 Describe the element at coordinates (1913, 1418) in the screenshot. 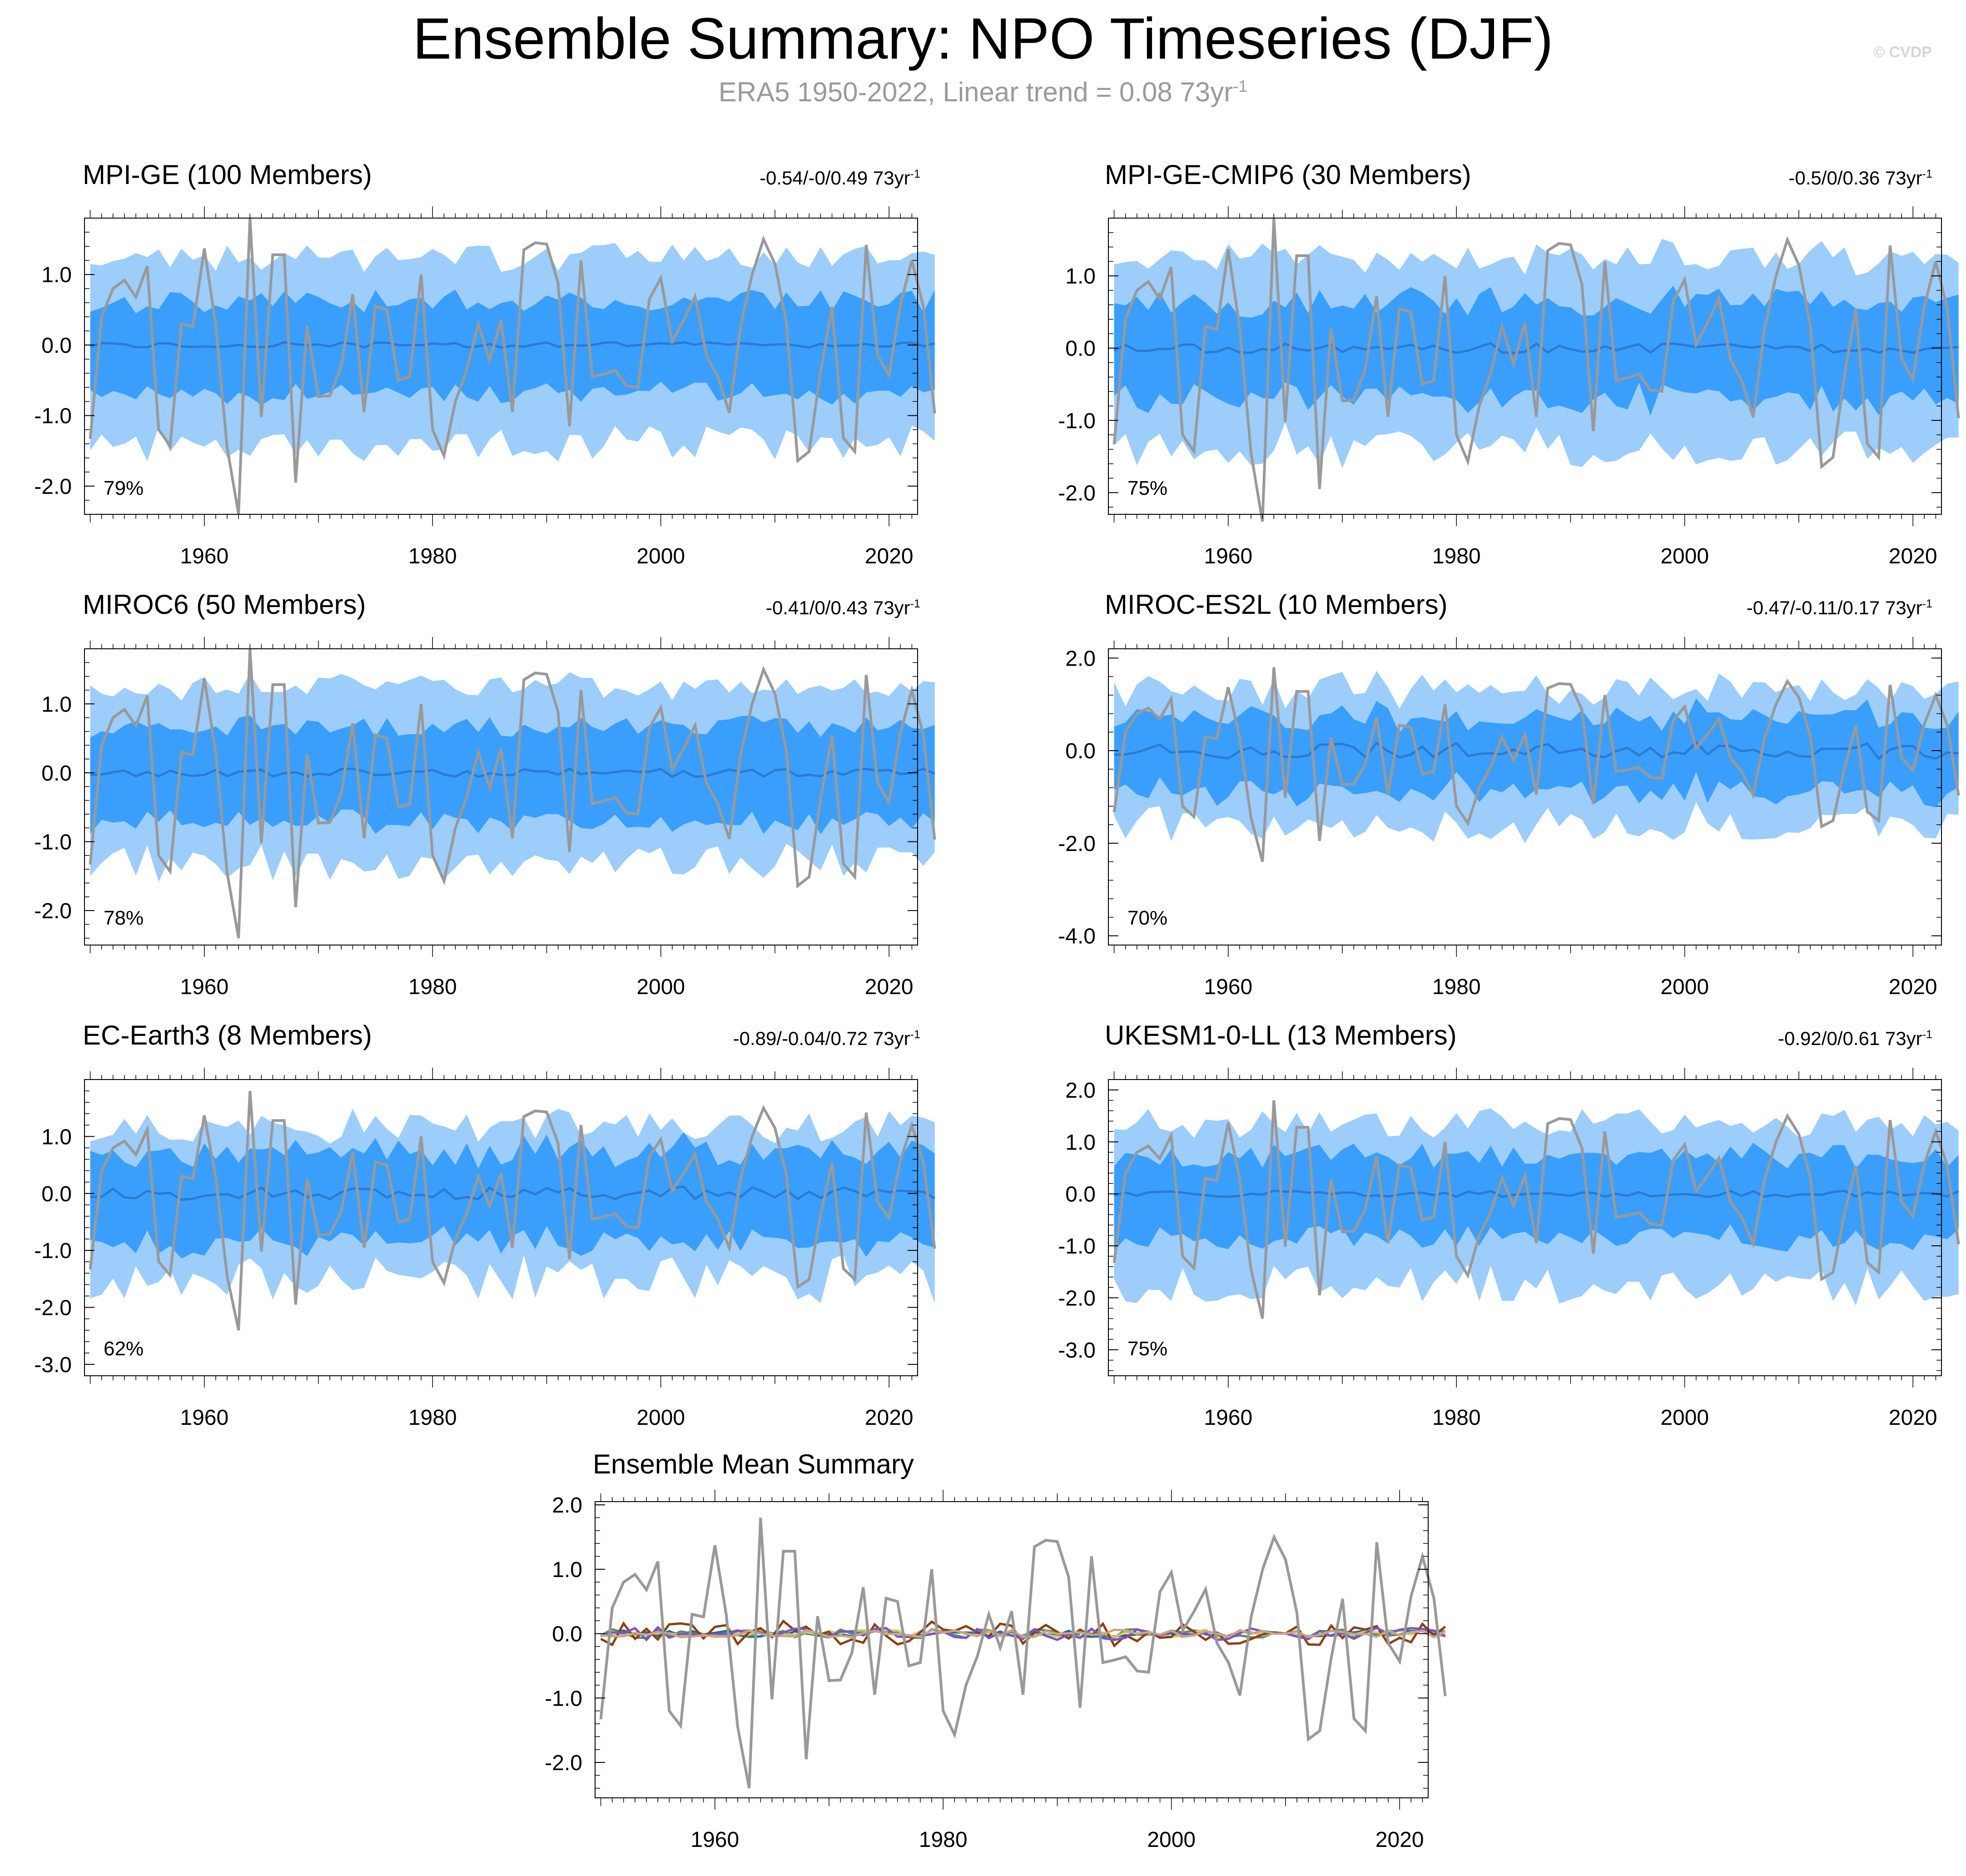

I see `ukesm1-0-ll-xtick-label: 2020` at that location.